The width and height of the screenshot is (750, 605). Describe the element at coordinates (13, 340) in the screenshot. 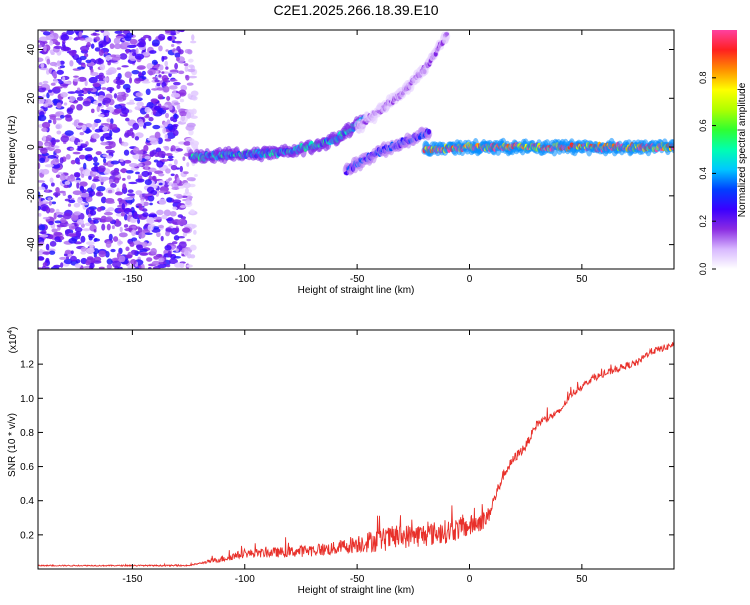

I see `snr-scale-label: (x104)` at that location.